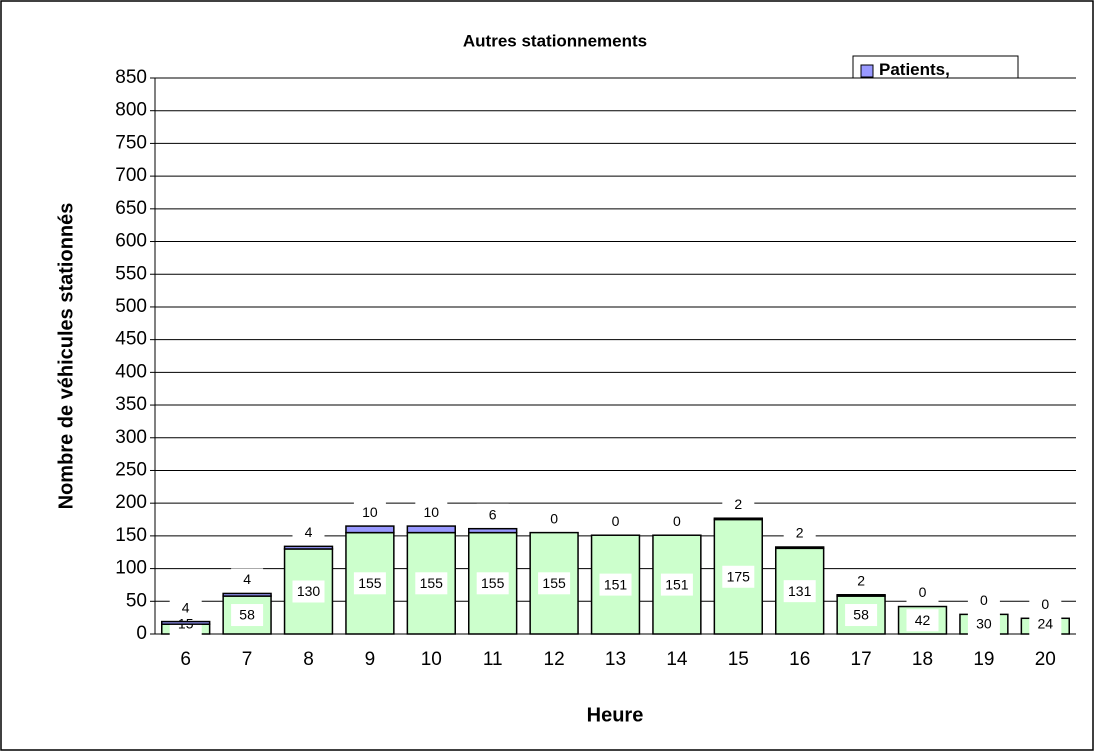 This screenshot has width=1095, height=752. What do you see at coordinates (131, 175) in the screenshot?
I see `y-tick-label: 700` at bounding box center [131, 175].